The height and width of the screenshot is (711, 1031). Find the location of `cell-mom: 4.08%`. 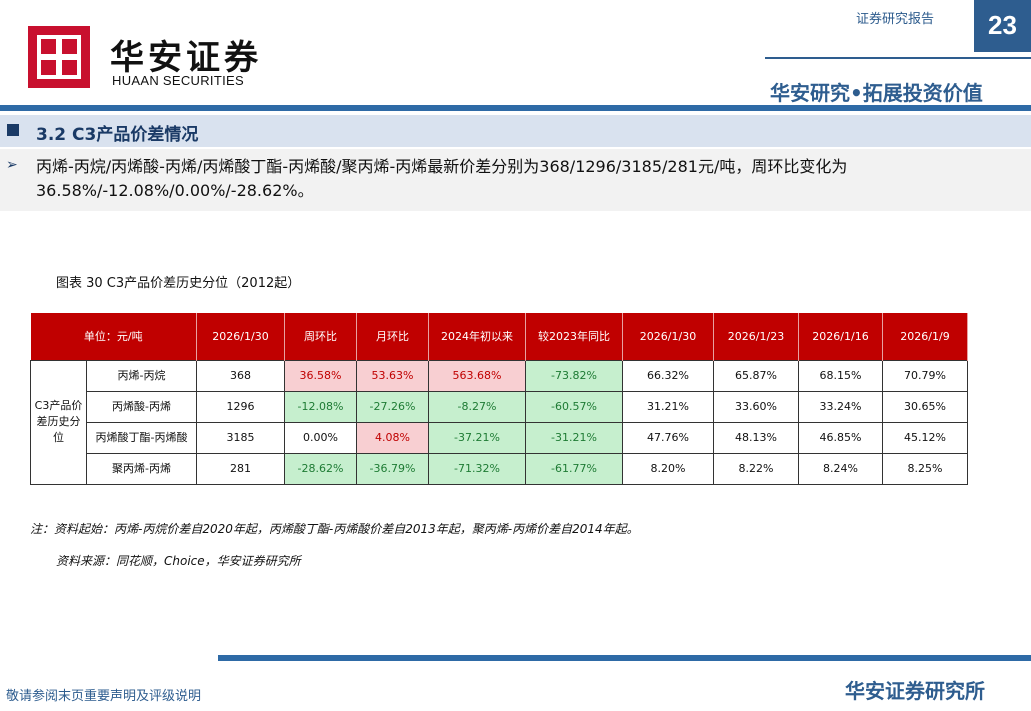

cell-mom: 4.08% is located at coordinates (392, 437).